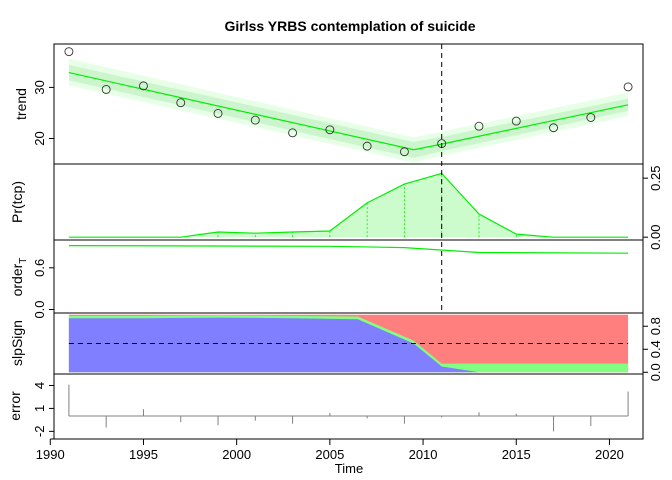 The width and height of the screenshot is (672, 480). Describe the element at coordinates (39, 87) in the screenshot. I see `trend-tick-label: 30` at that location.